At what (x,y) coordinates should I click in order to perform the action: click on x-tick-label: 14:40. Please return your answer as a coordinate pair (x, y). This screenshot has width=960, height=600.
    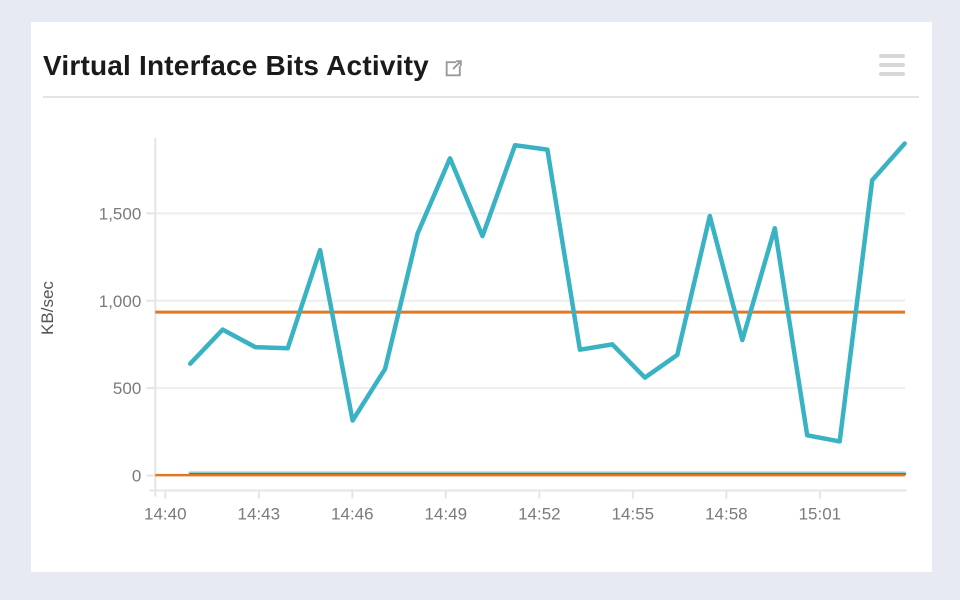
    Looking at the image, I should click on (165, 514).